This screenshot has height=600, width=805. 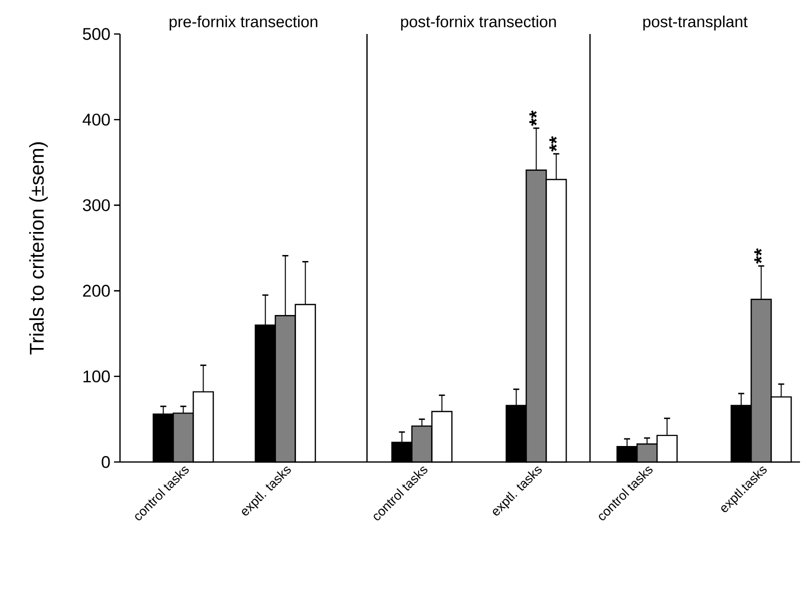 I want to click on chart-title: post-transplant, so click(x=695, y=23).